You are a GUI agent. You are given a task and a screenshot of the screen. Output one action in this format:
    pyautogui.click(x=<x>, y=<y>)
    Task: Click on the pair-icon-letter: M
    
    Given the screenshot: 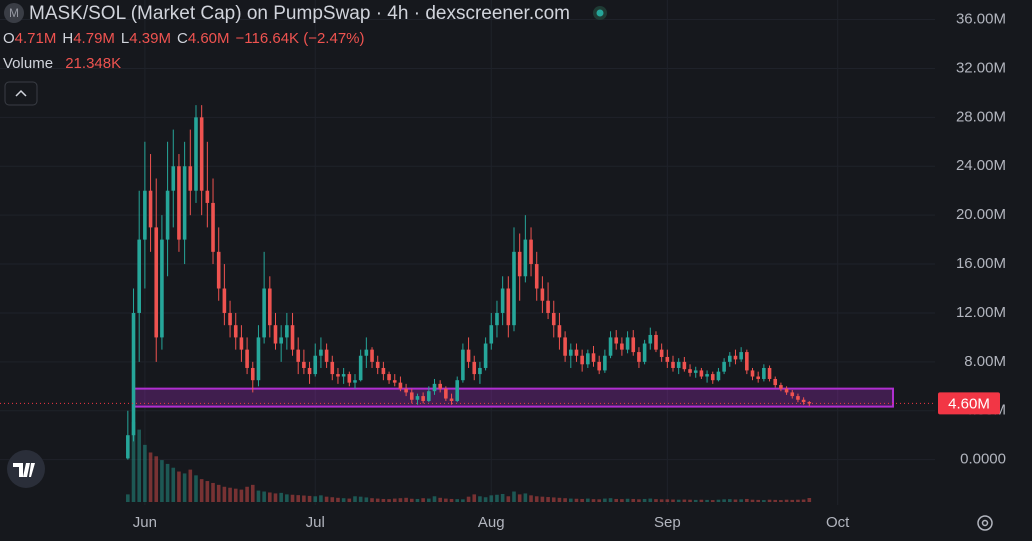 What is the action you would take?
    pyautogui.click(x=14, y=13)
    